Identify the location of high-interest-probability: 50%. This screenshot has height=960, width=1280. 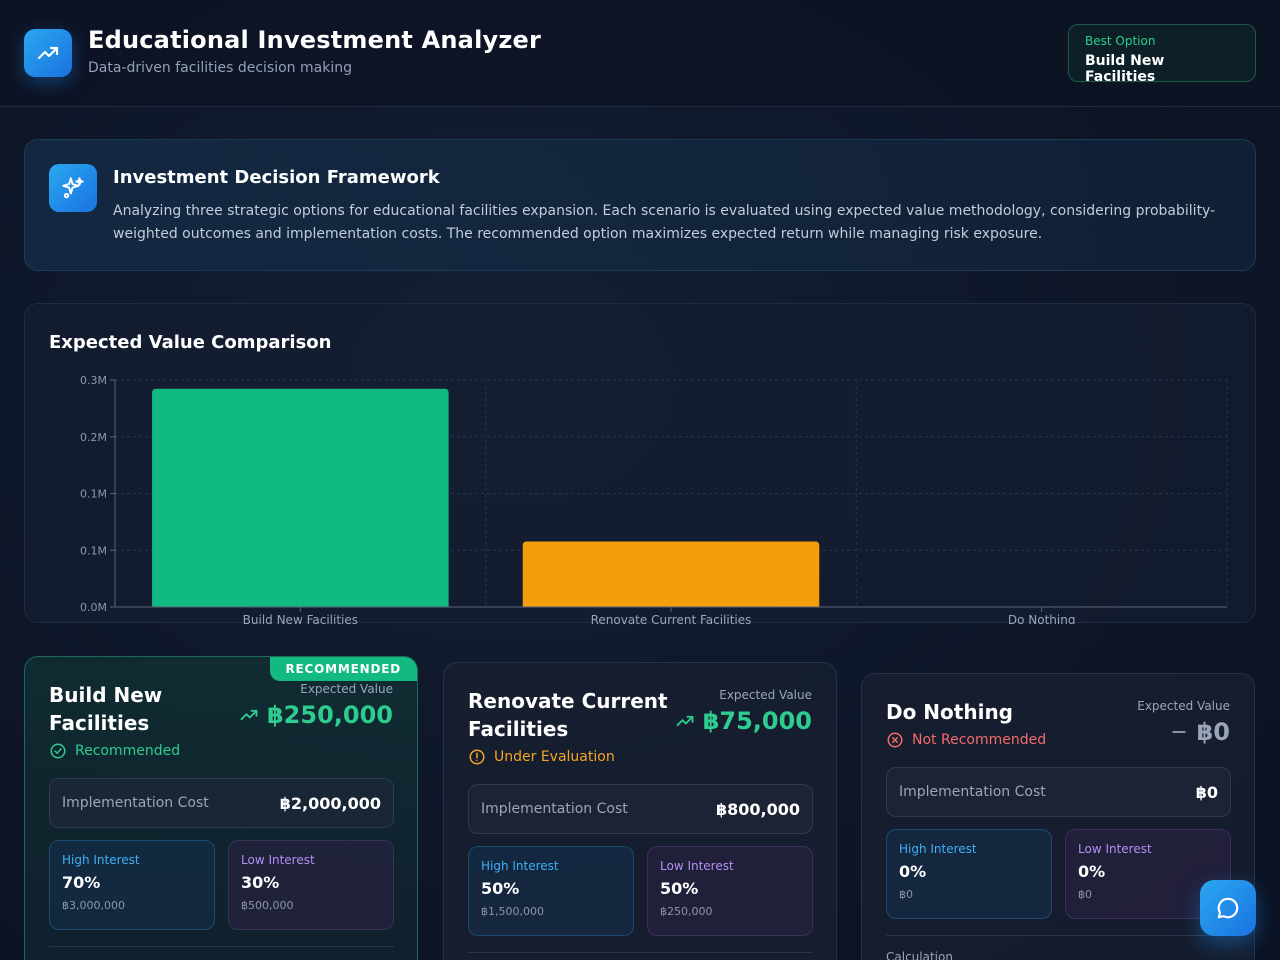
(500, 888).